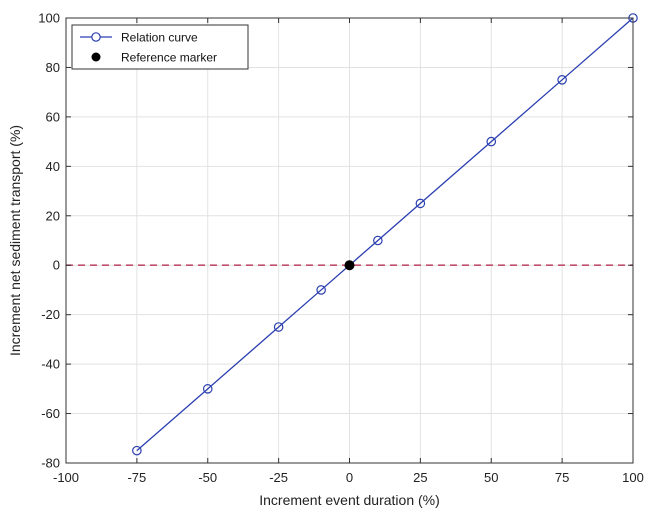 The width and height of the screenshot is (657, 513). What do you see at coordinates (159, 38) in the screenshot?
I see `legend-label-relation-curve: Relation curve` at bounding box center [159, 38].